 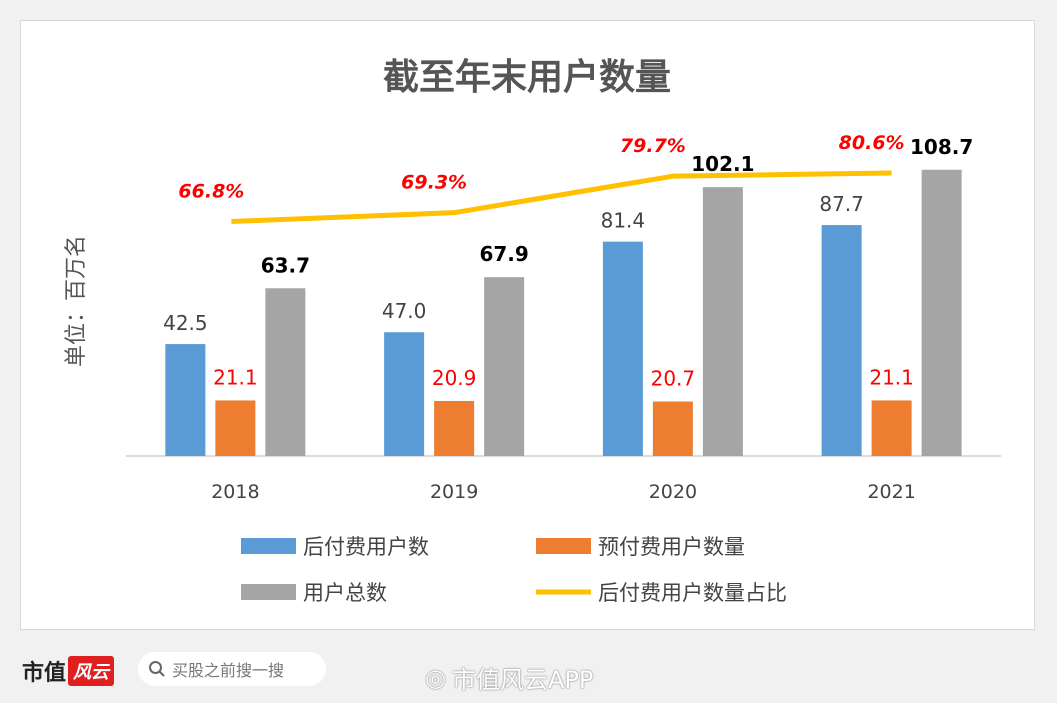 What do you see at coordinates (76, 301) in the screenshot?
I see `y-axis-label: 单位：百万名` at bounding box center [76, 301].